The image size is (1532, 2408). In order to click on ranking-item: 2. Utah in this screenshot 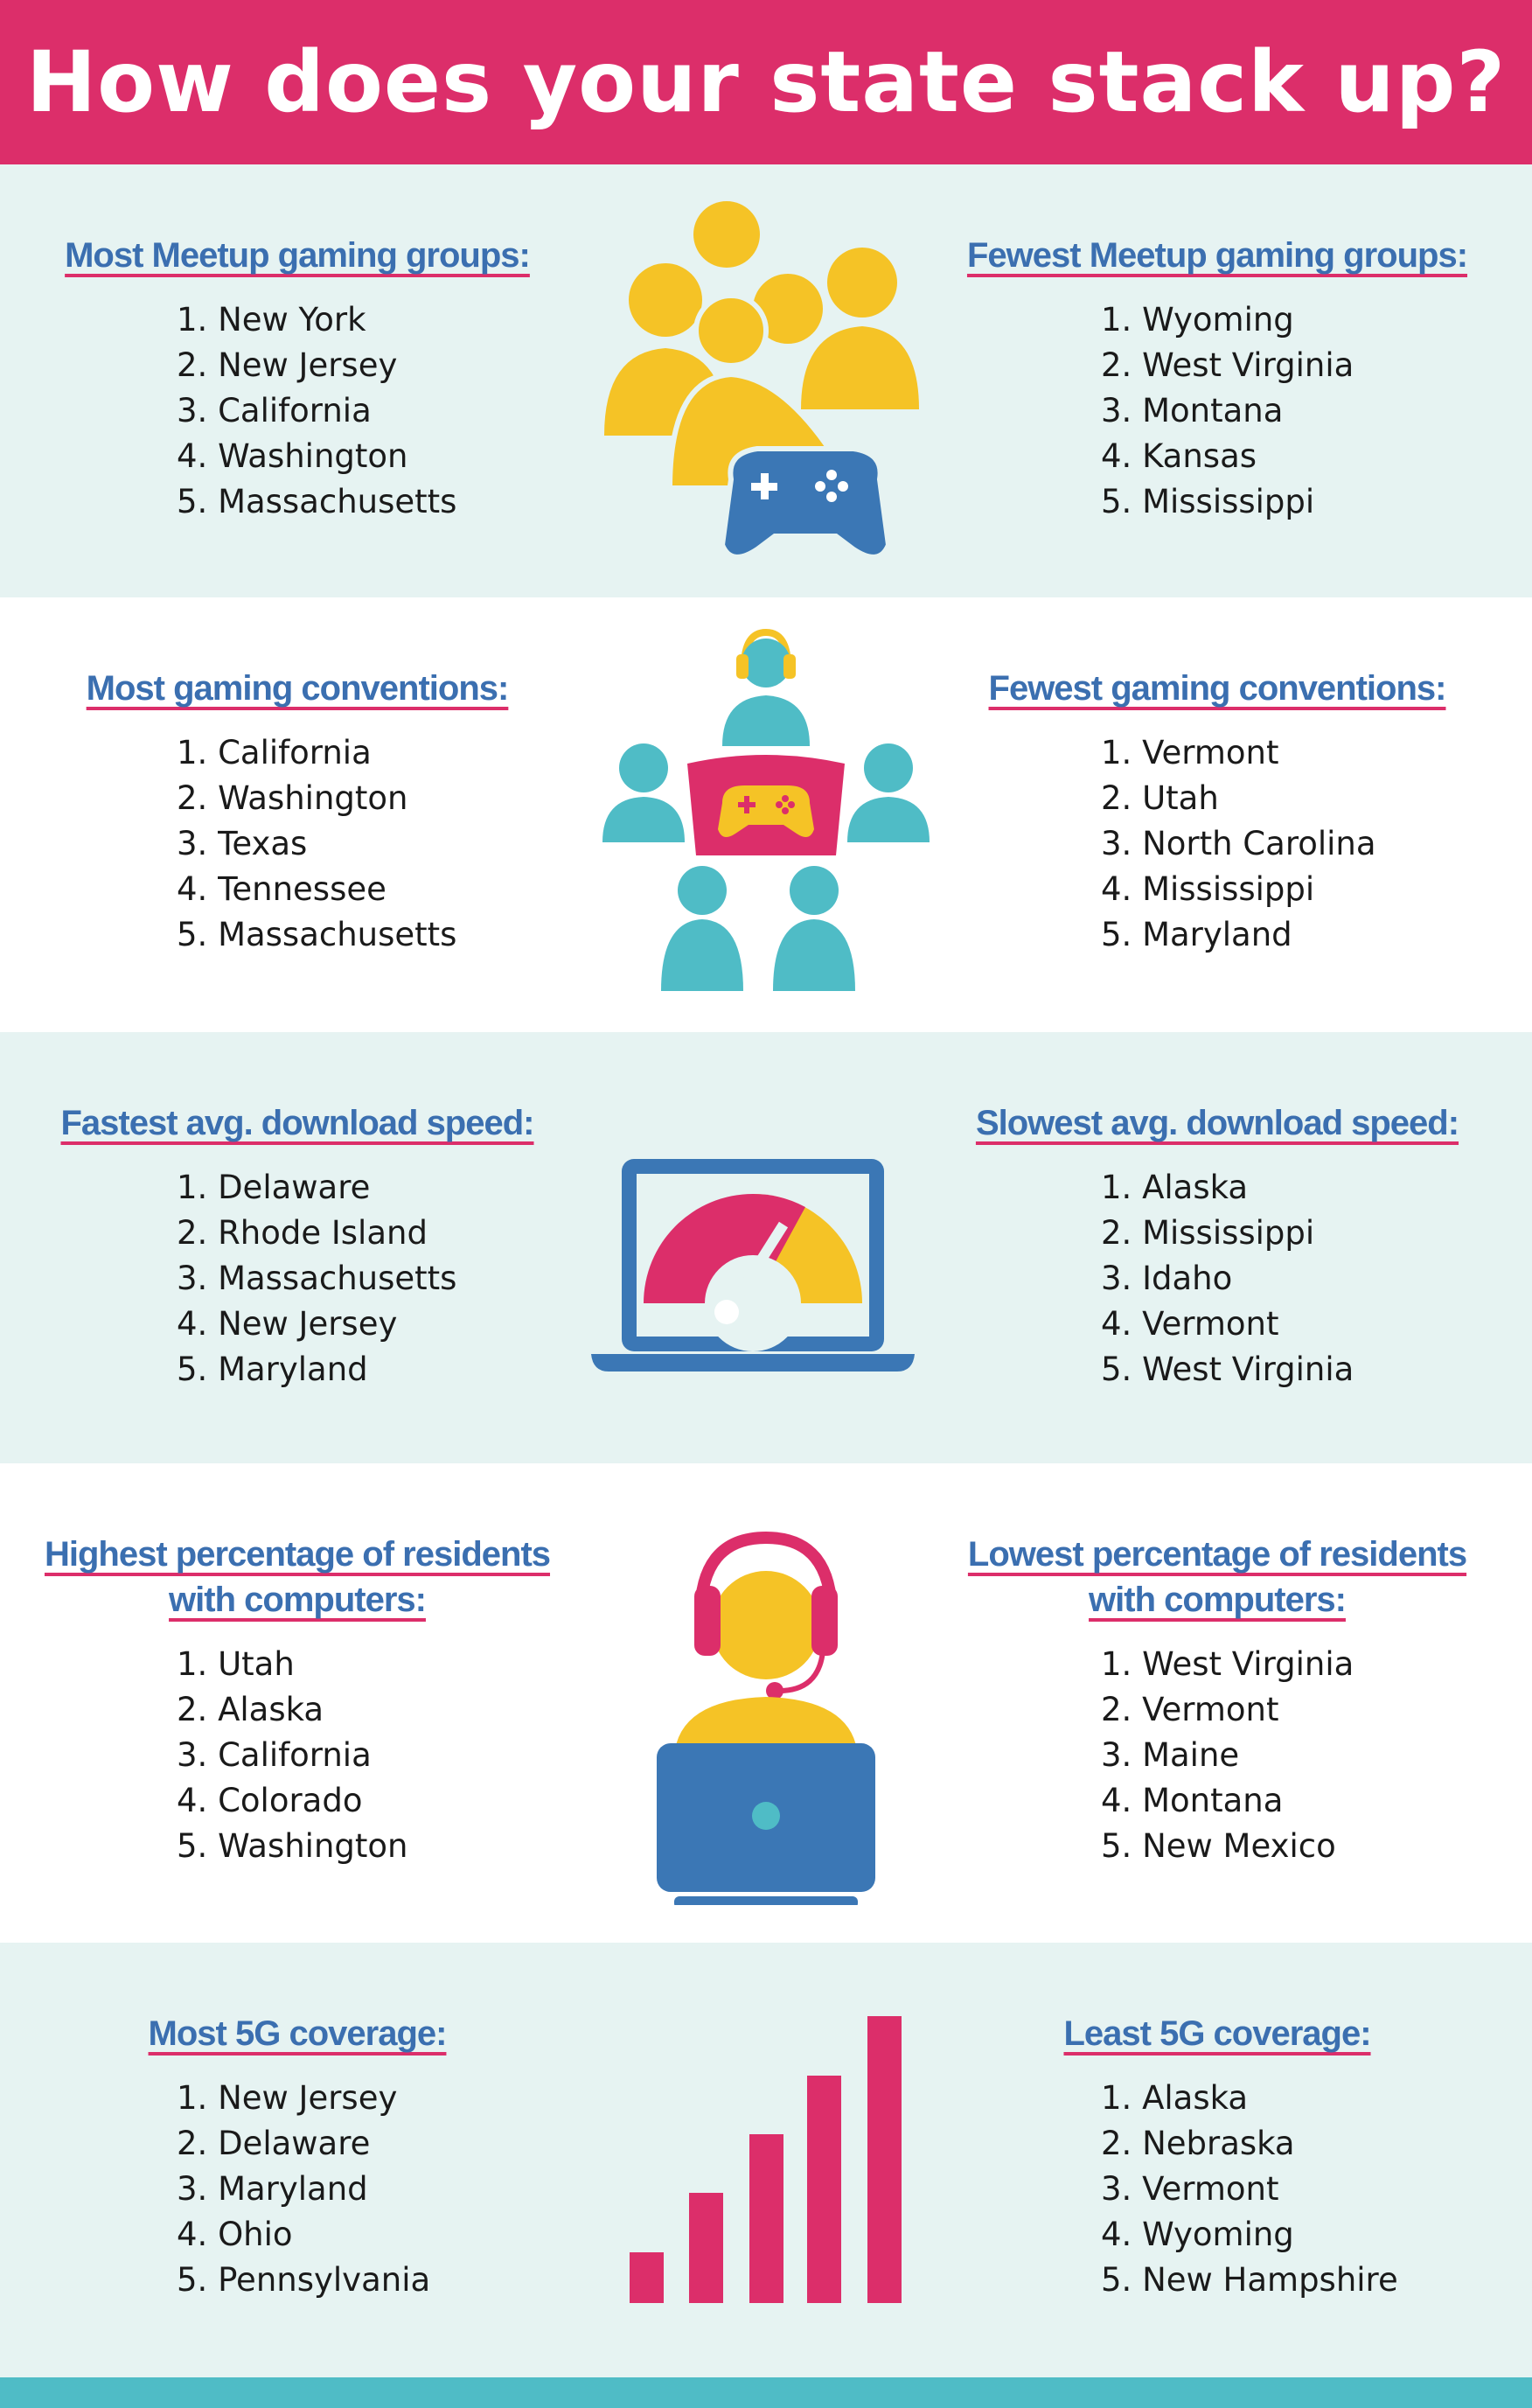, I will do `click(1160, 798)`.